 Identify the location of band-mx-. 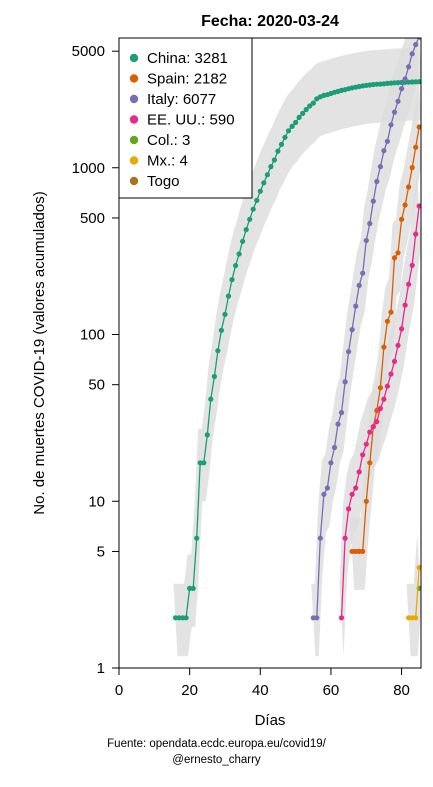
(413, 595).